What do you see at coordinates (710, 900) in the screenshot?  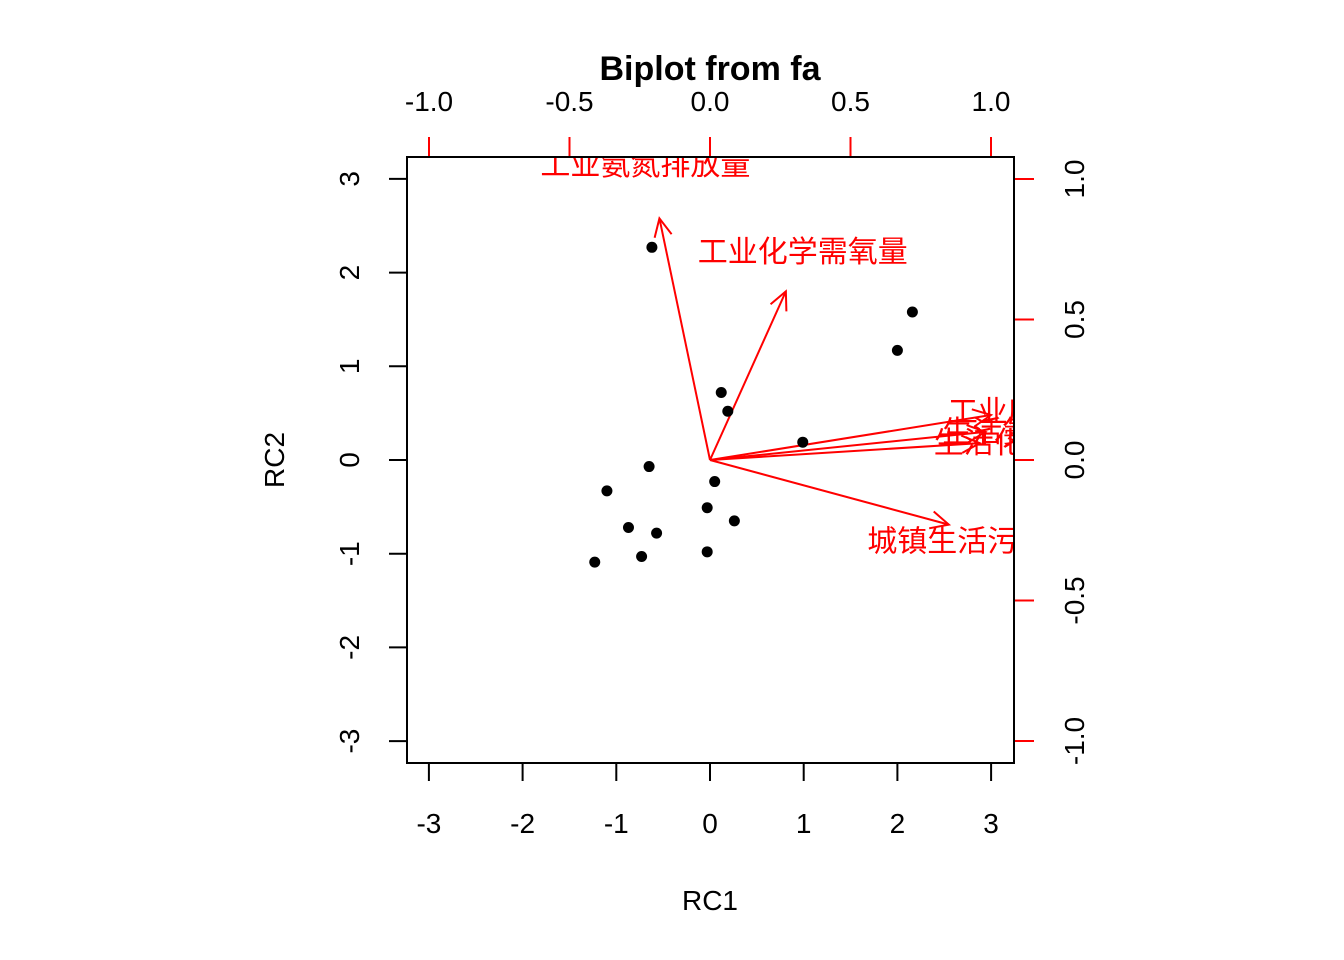 I see `x-axis-label: RC1` at bounding box center [710, 900].